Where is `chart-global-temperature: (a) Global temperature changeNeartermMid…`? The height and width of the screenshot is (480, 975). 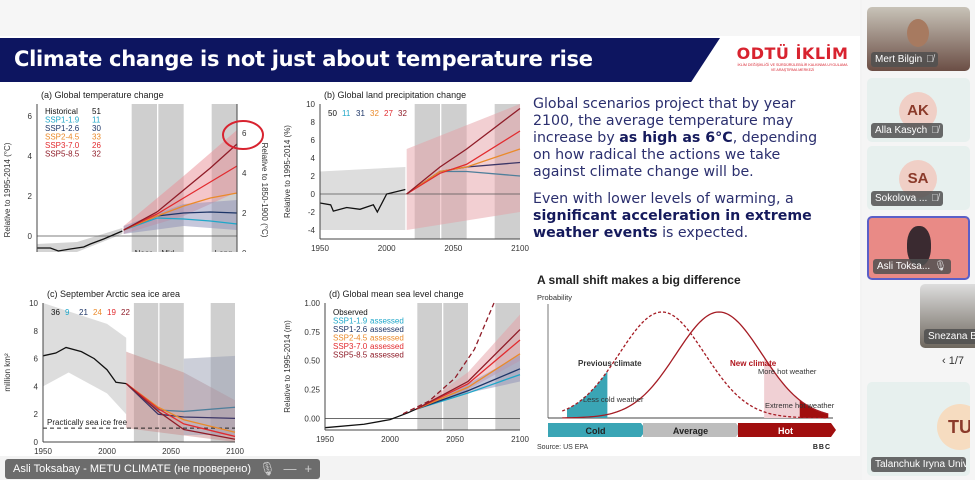 chart-global-temperature: (a) Global temperature changeNeartermMid… is located at coordinates (136, 171).